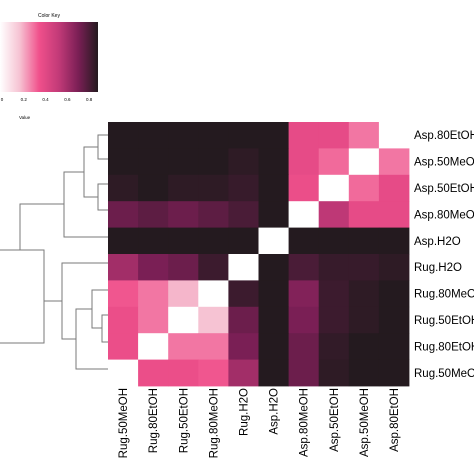 The image size is (474, 474). I want to click on column-label: Asp.H2O, so click(275, 411).